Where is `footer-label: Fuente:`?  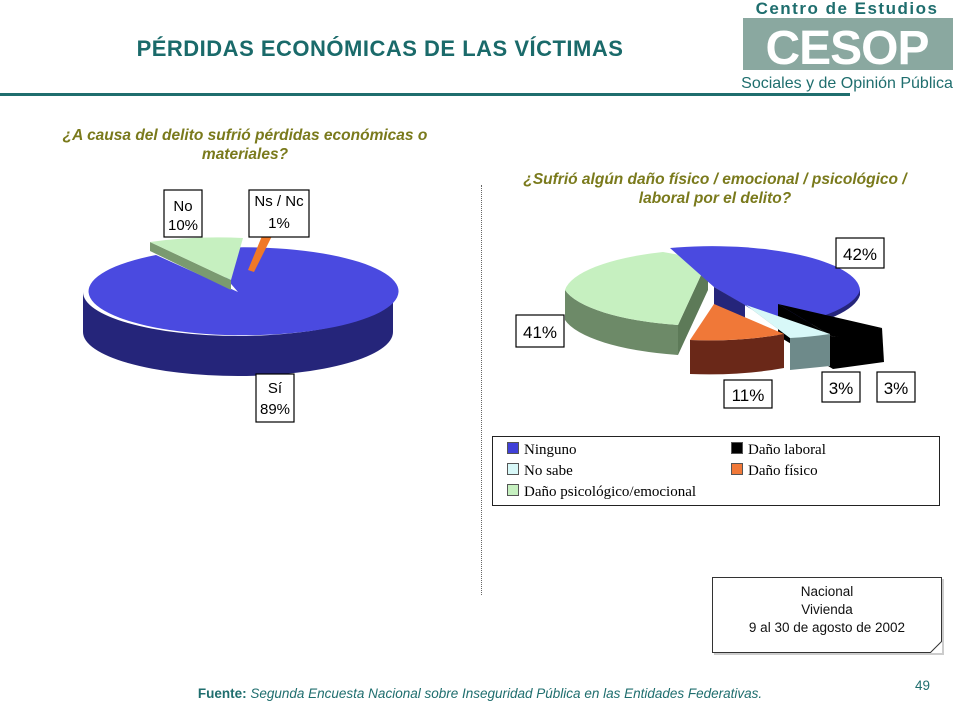 footer-label: Fuente: is located at coordinates (222, 693).